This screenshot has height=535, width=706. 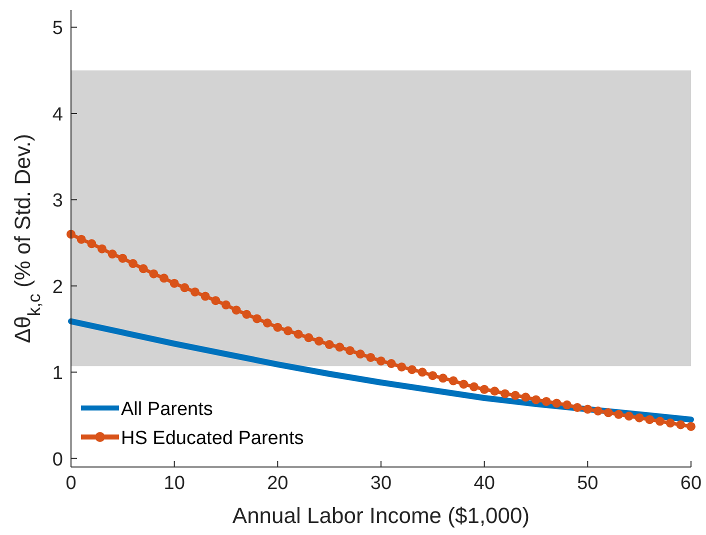 I want to click on y-tick-label: 3, so click(x=57, y=201).